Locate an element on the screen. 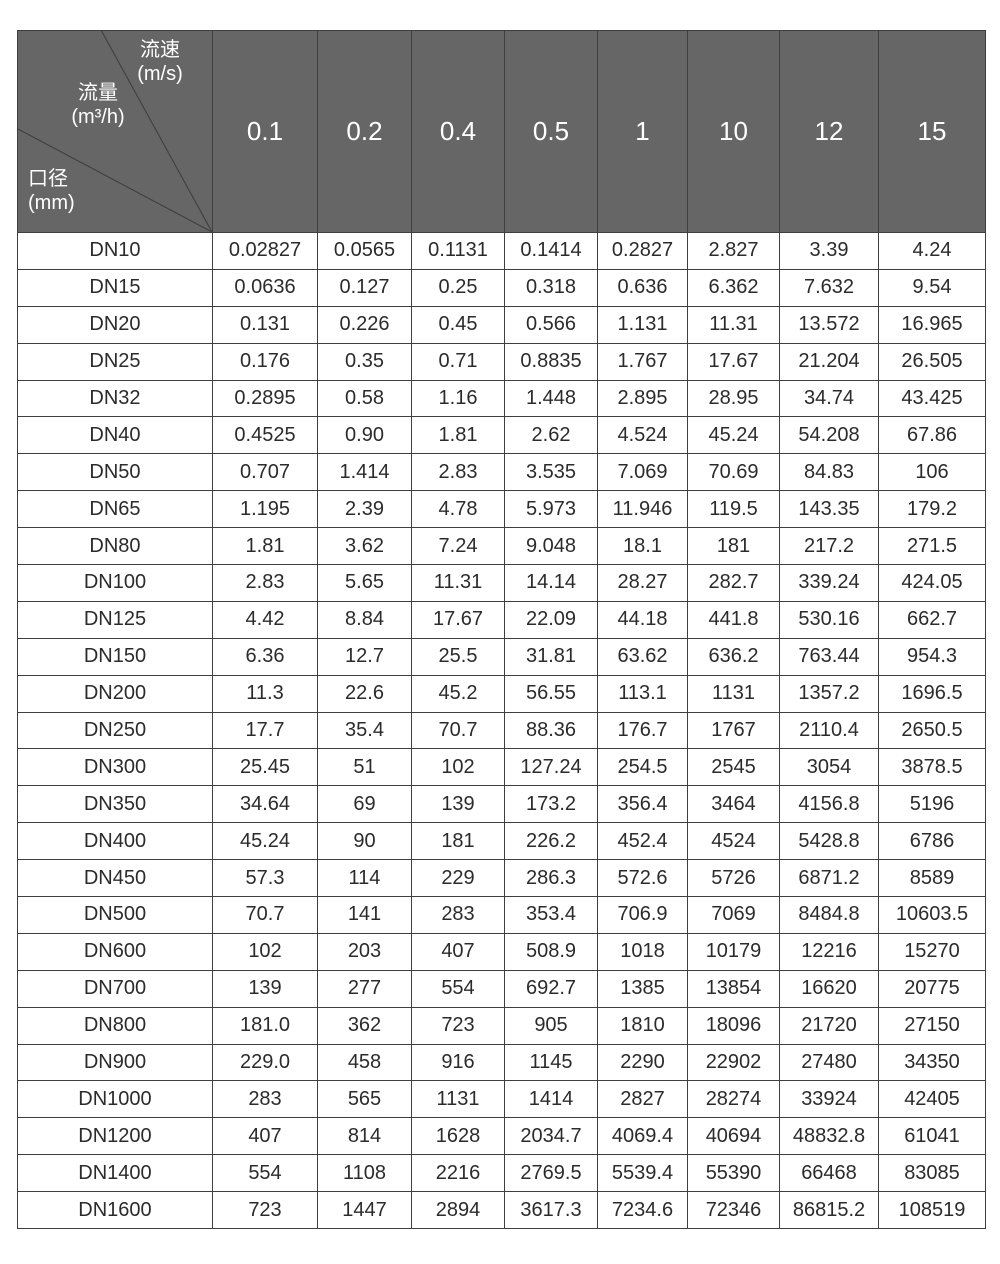 Image resolution: width=1000 pixels, height=1264 pixels. cell-dn1400-v12: 66468 is located at coordinates (829, 1173).